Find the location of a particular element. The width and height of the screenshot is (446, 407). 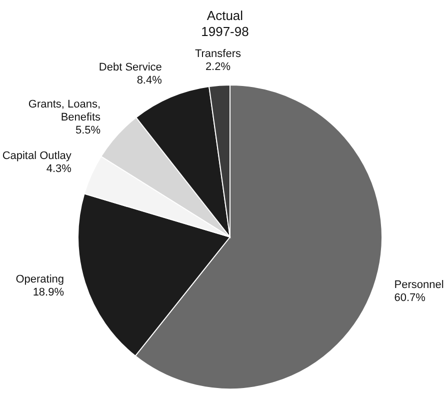

data-label: 8.4% is located at coordinates (149, 80).